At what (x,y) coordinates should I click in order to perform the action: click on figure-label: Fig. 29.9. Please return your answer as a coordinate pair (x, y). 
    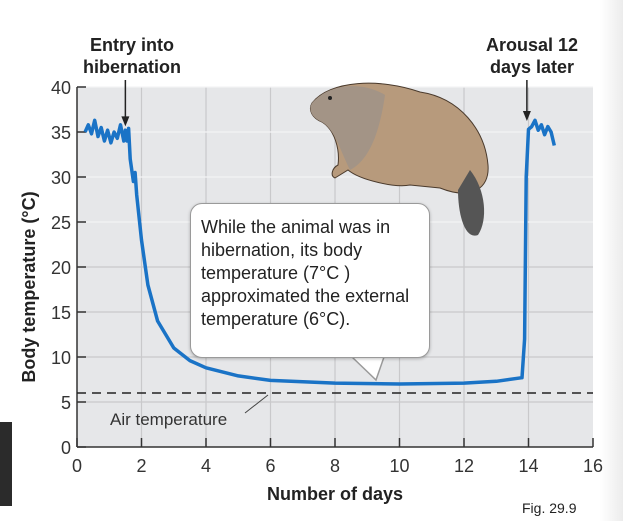
    Looking at the image, I should click on (549, 508).